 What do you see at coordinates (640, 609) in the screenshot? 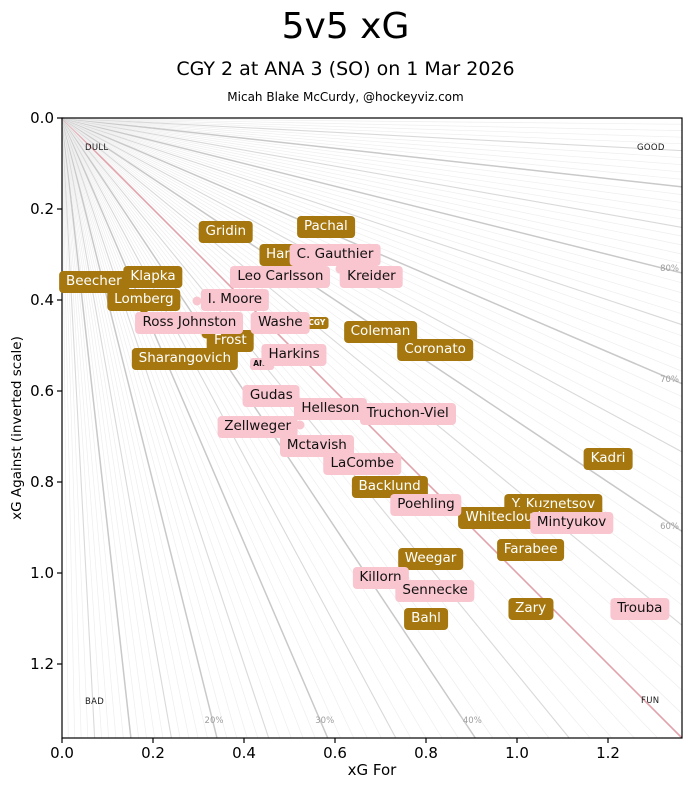
I see `player-label-trouba: Trouba` at bounding box center [640, 609].